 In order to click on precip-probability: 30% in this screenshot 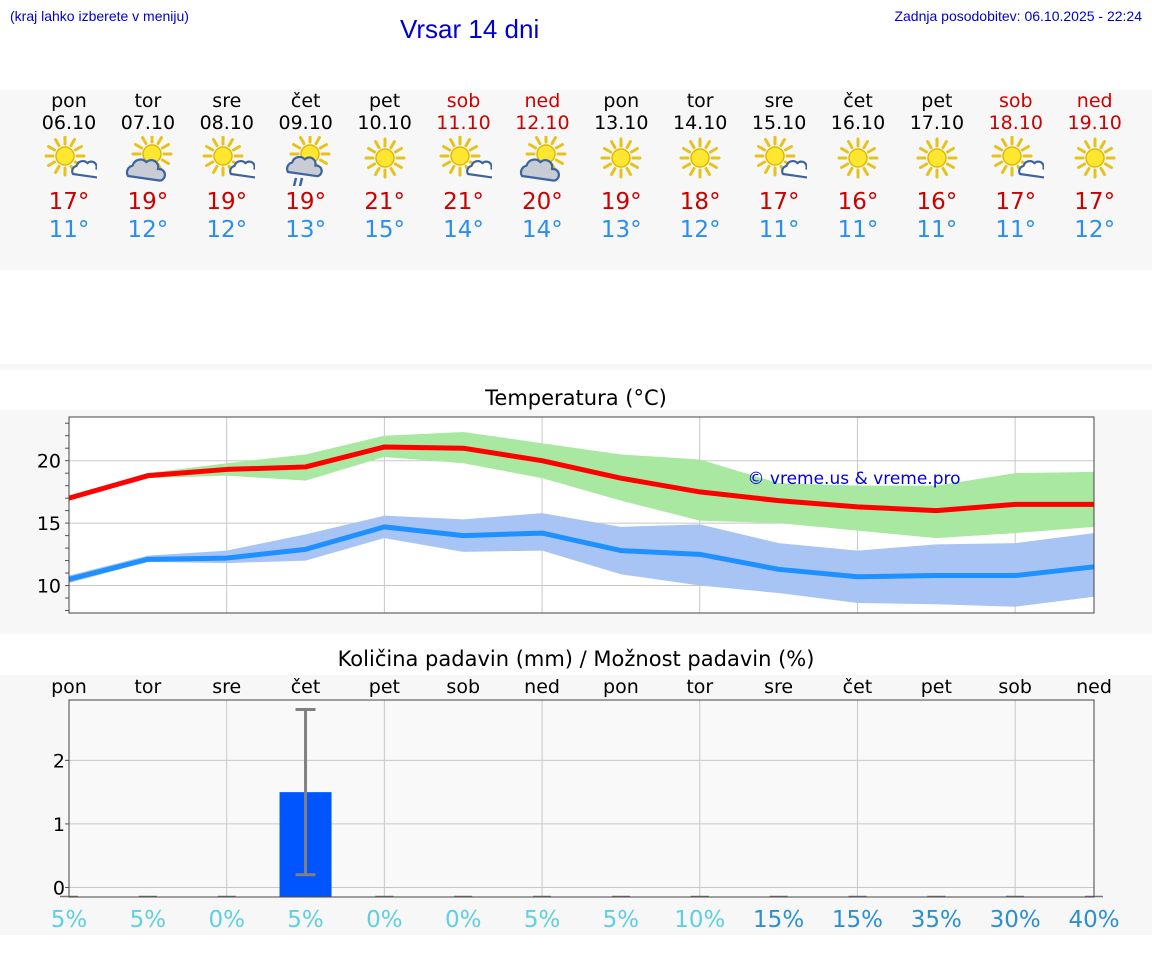, I will do `click(1015, 920)`.